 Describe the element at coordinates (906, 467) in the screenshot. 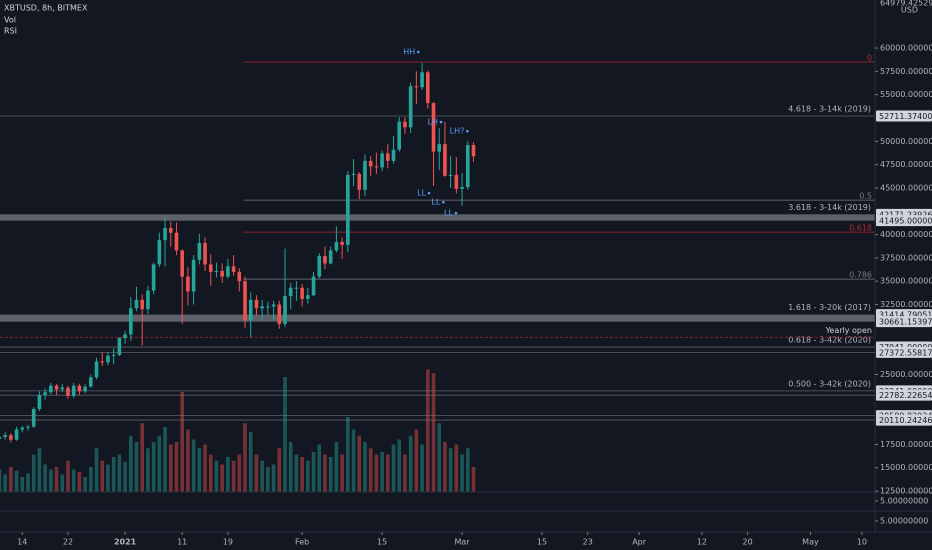

I see `y-tick-label: 15000.00000000` at that location.